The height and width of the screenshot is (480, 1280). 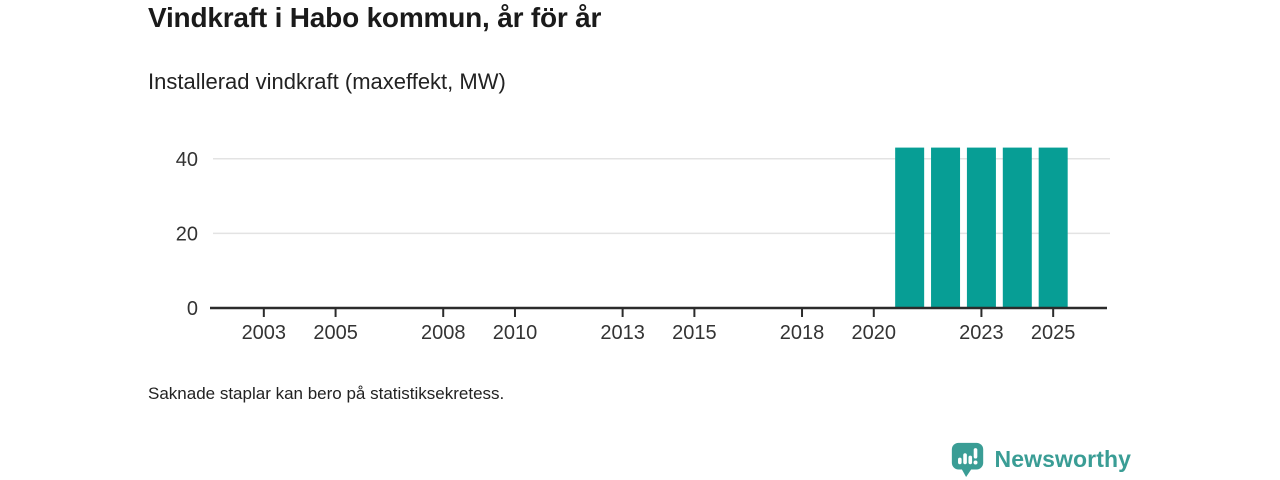 What do you see at coordinates (1062, 458) in the screenshot?
I see `brand-name: Newsworthy` at bounding box center [1062, 458].